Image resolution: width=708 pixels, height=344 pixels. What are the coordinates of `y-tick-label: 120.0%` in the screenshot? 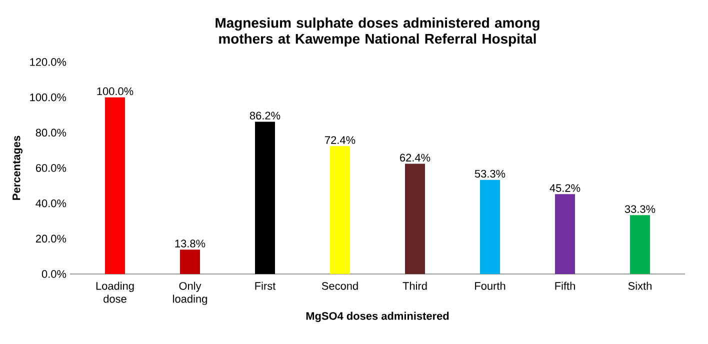 It's located at (48, 62).